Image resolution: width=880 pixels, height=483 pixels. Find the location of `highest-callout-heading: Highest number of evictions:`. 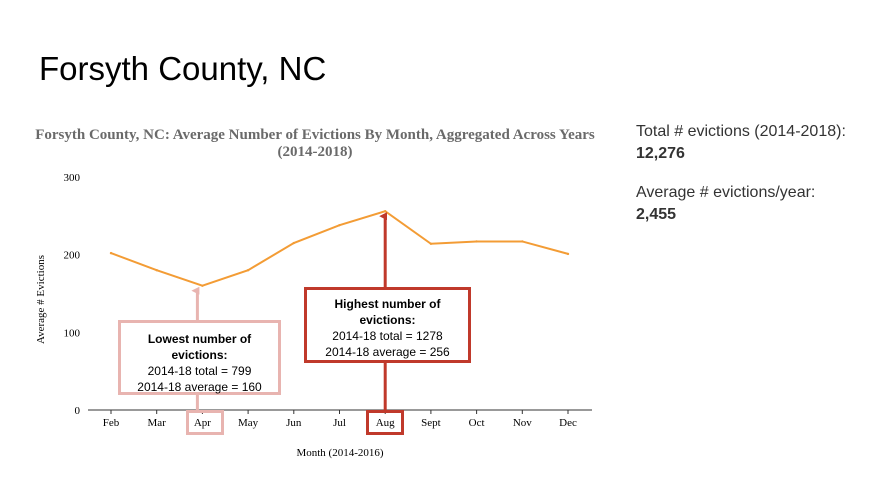

highest-callout-heading: Highest number of evictions: is located at coordinates (387, 312).